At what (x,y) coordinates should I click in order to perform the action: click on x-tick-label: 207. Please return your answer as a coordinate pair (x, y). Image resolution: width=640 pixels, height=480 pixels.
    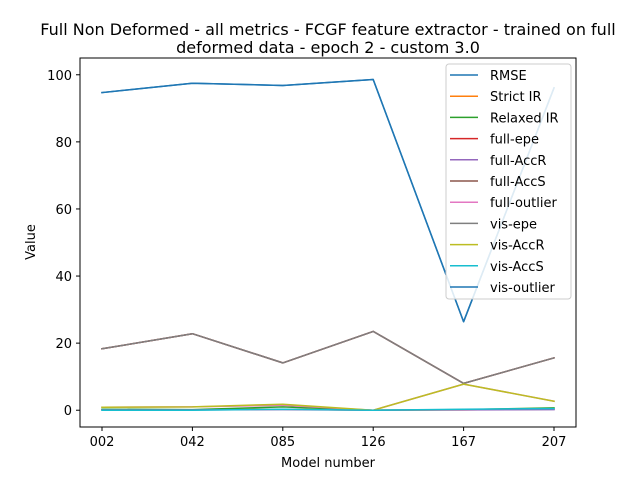
    Looking at the image, I should click on (554, 442).